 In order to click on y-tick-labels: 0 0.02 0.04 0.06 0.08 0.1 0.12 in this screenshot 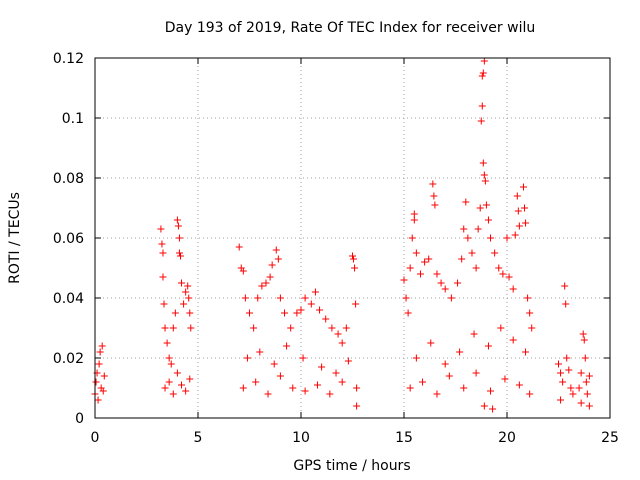, I will do `click(68, 239)`.